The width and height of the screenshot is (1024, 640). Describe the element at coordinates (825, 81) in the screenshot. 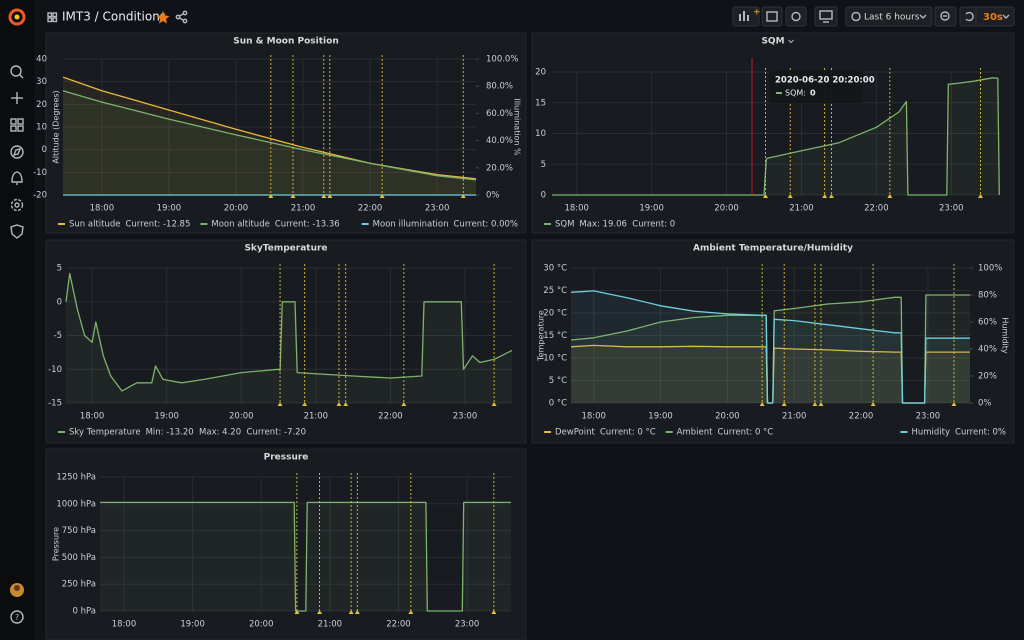

I see `tooltip-time: 2020-06-20 20:20:00` at that location.